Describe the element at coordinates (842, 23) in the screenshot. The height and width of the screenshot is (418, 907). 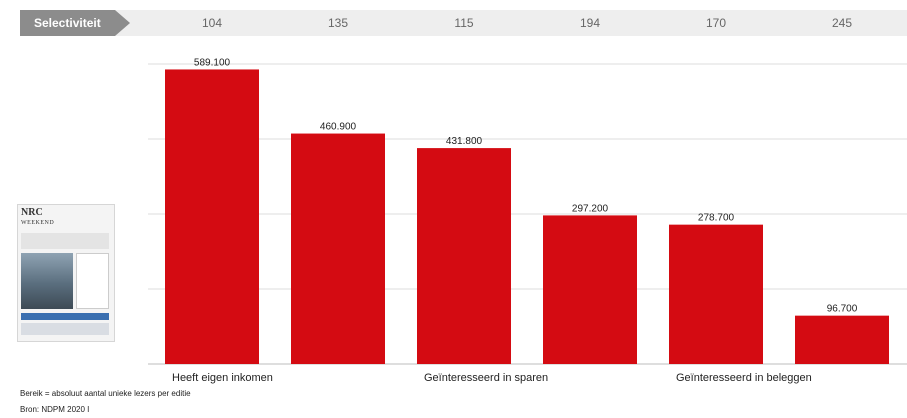
I see `selectivity-value-6: 245` at that location.